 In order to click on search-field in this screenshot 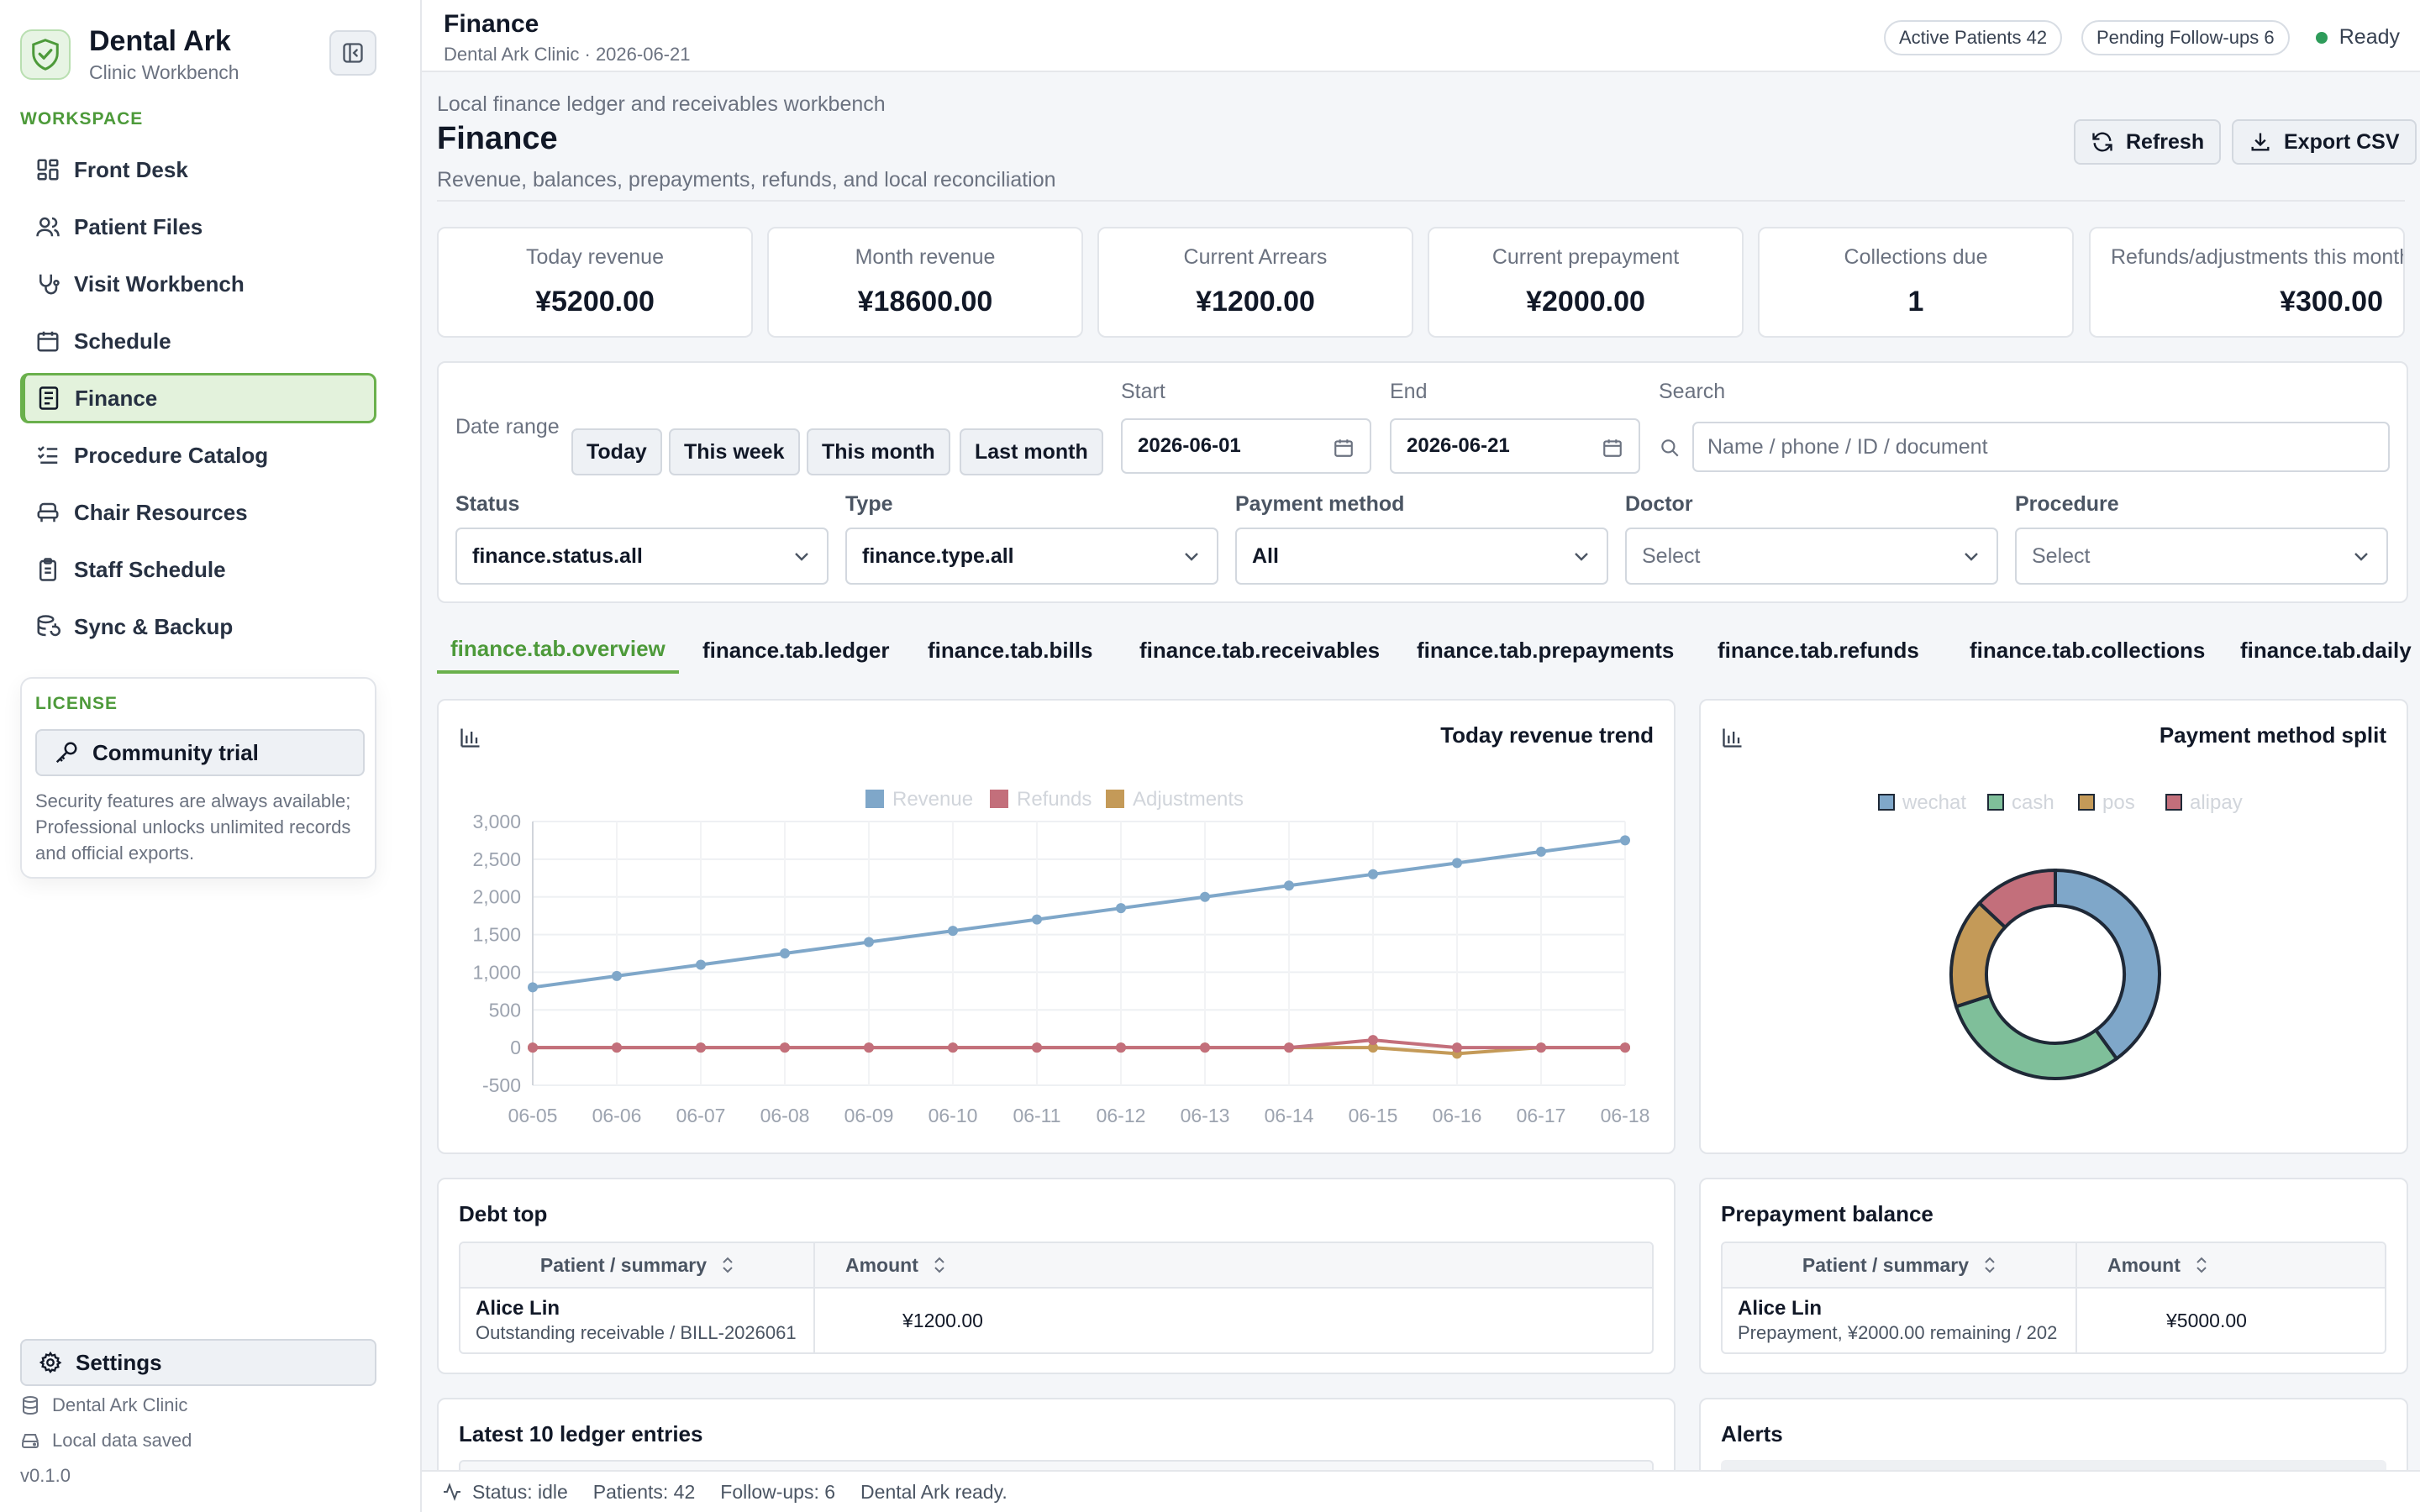, I will do `click(2041, 447)`.